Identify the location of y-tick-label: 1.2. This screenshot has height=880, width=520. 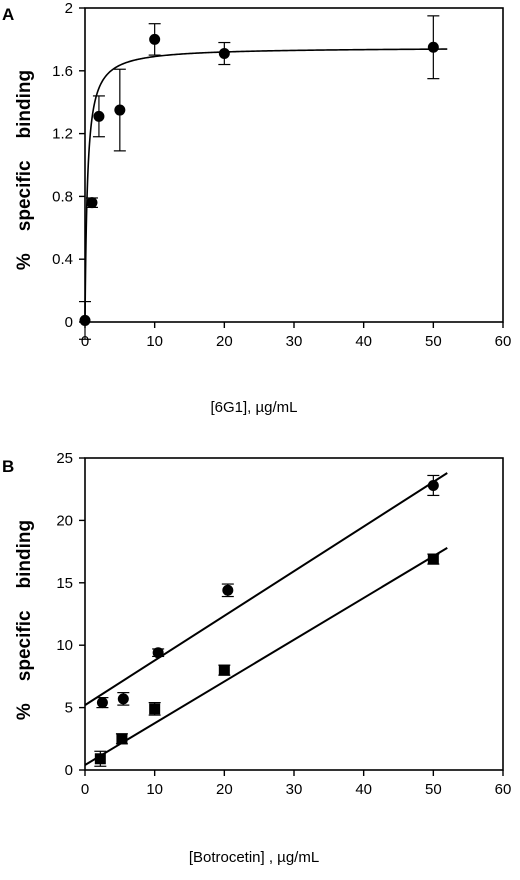
(62, 134).